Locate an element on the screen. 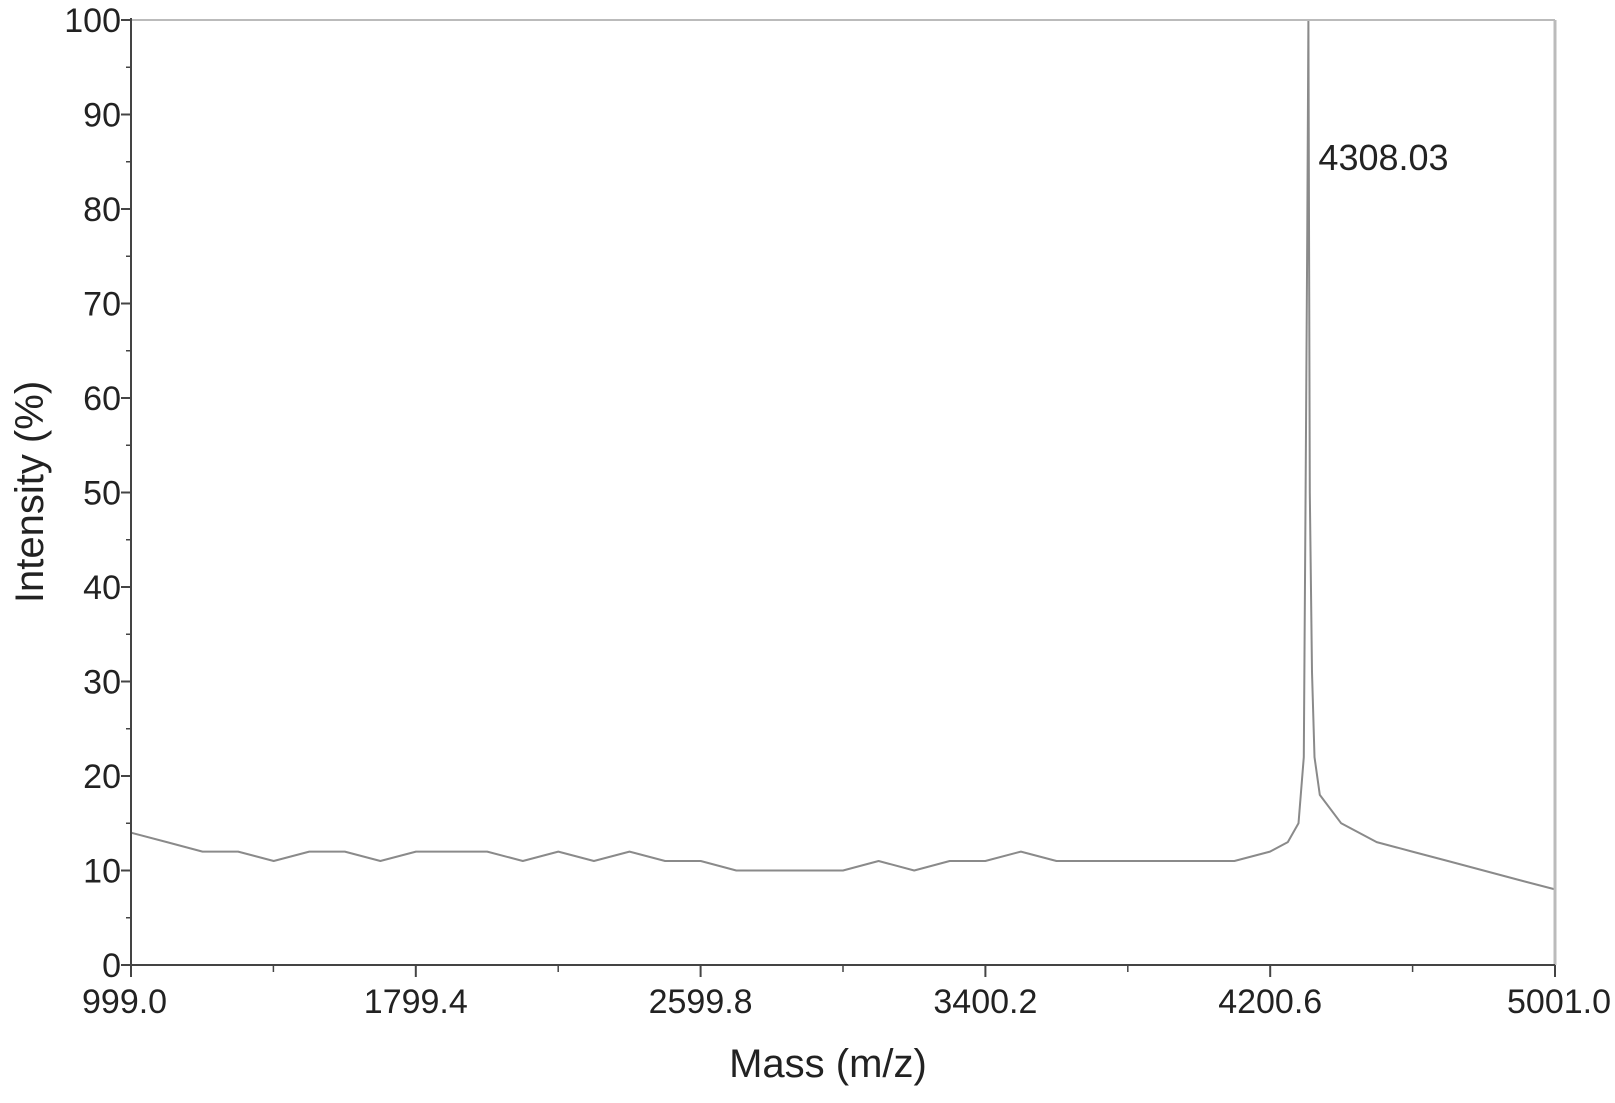 This screenshot has height=1103, width=1615. y-tick-label: 80 is located at coordinates (102, 210).